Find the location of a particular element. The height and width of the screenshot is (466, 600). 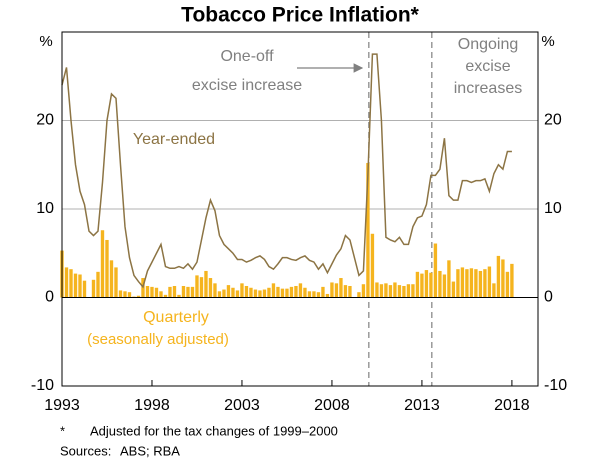

y2-tick-label: 0 is located at coordinates (548, 297).